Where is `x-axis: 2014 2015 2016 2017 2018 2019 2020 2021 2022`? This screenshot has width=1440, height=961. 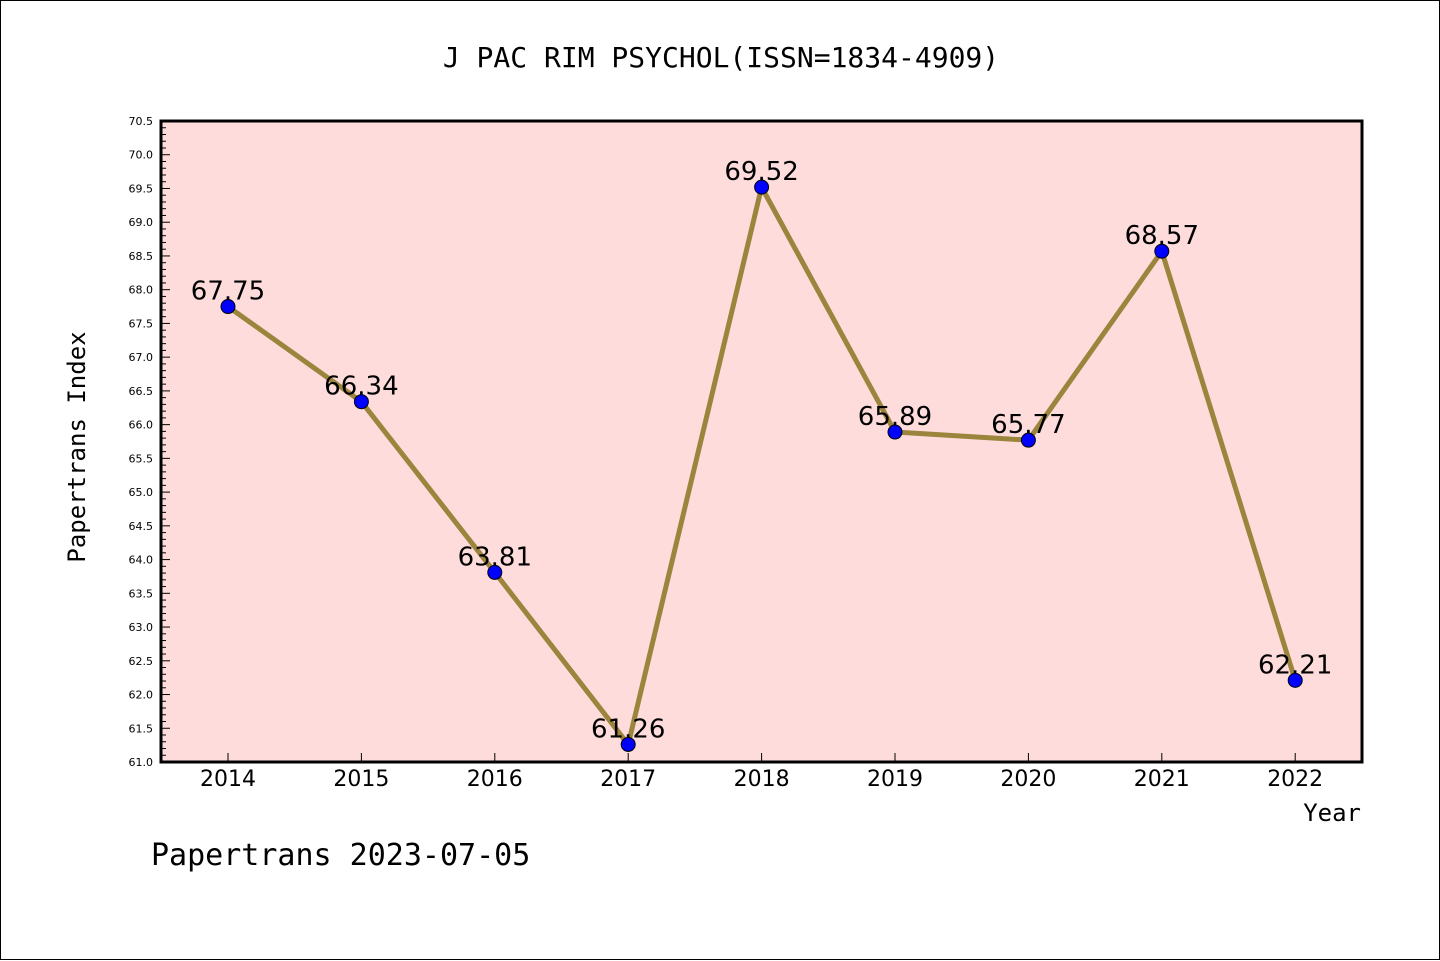 x-axis: 2014 2015 2016 2017 2018 2019 2020 2021 2022 is located at coordinates (761, 772).